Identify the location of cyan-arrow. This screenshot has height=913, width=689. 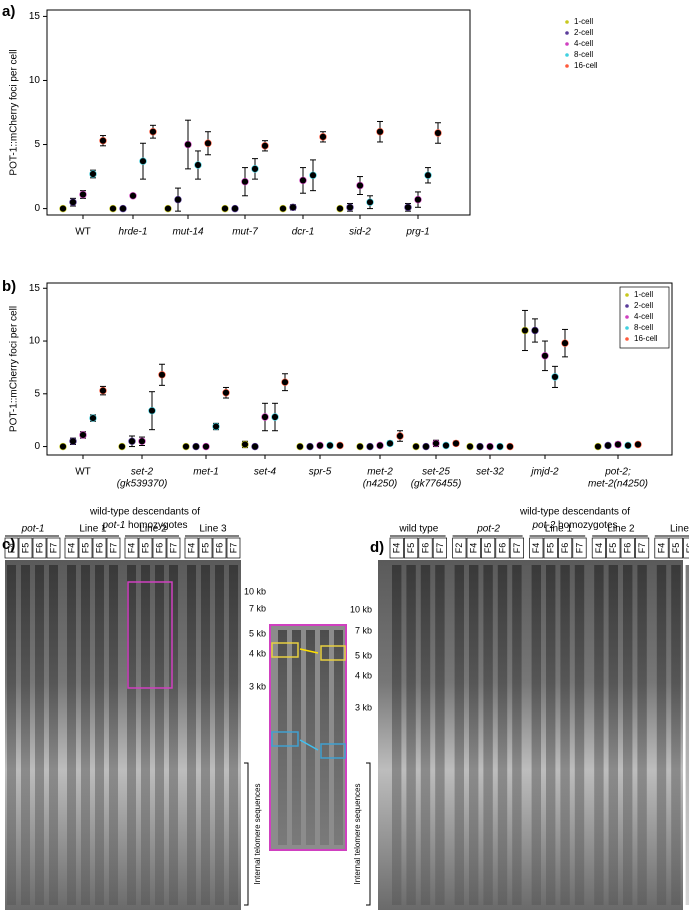
(309, 745).